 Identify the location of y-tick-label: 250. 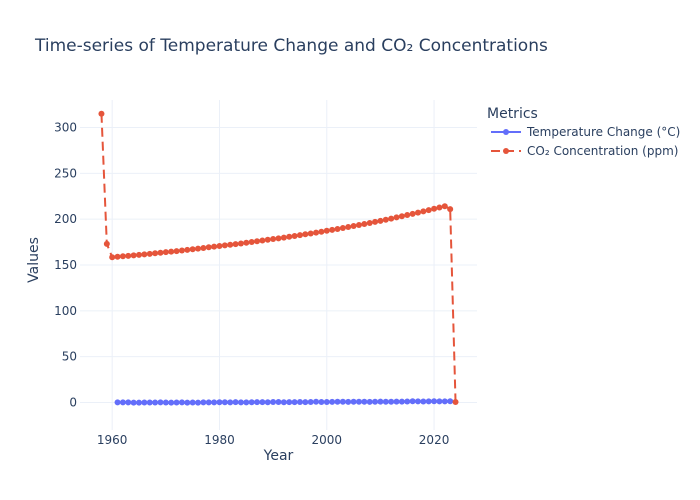
(65, 173).